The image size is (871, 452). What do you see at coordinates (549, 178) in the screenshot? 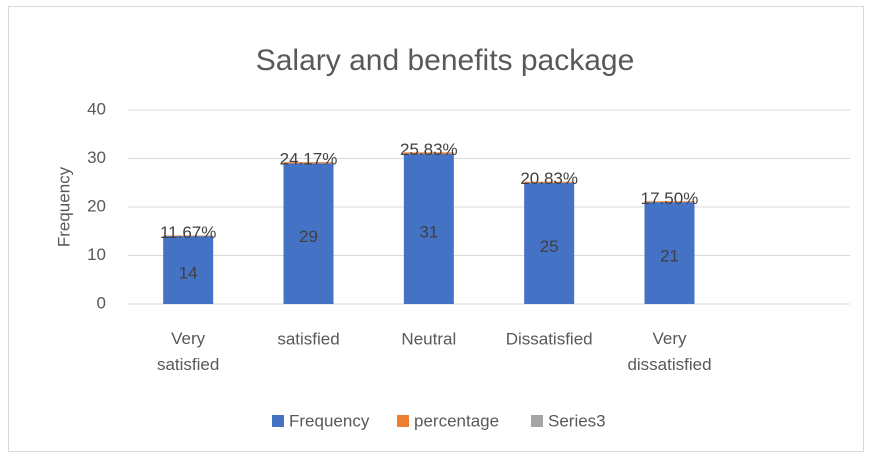
I see `data-label: 20.83%` at bounding box center [549, 178].